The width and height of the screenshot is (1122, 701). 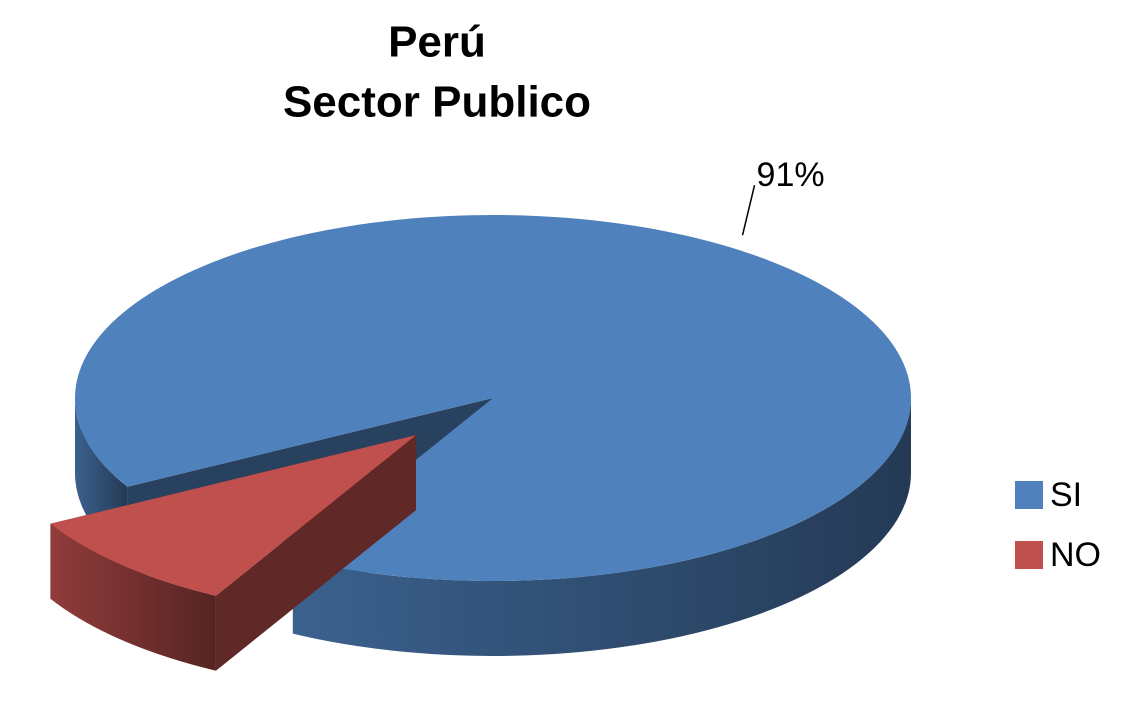 I want to click on legend-label: NO, so click(x=1075, y=555).